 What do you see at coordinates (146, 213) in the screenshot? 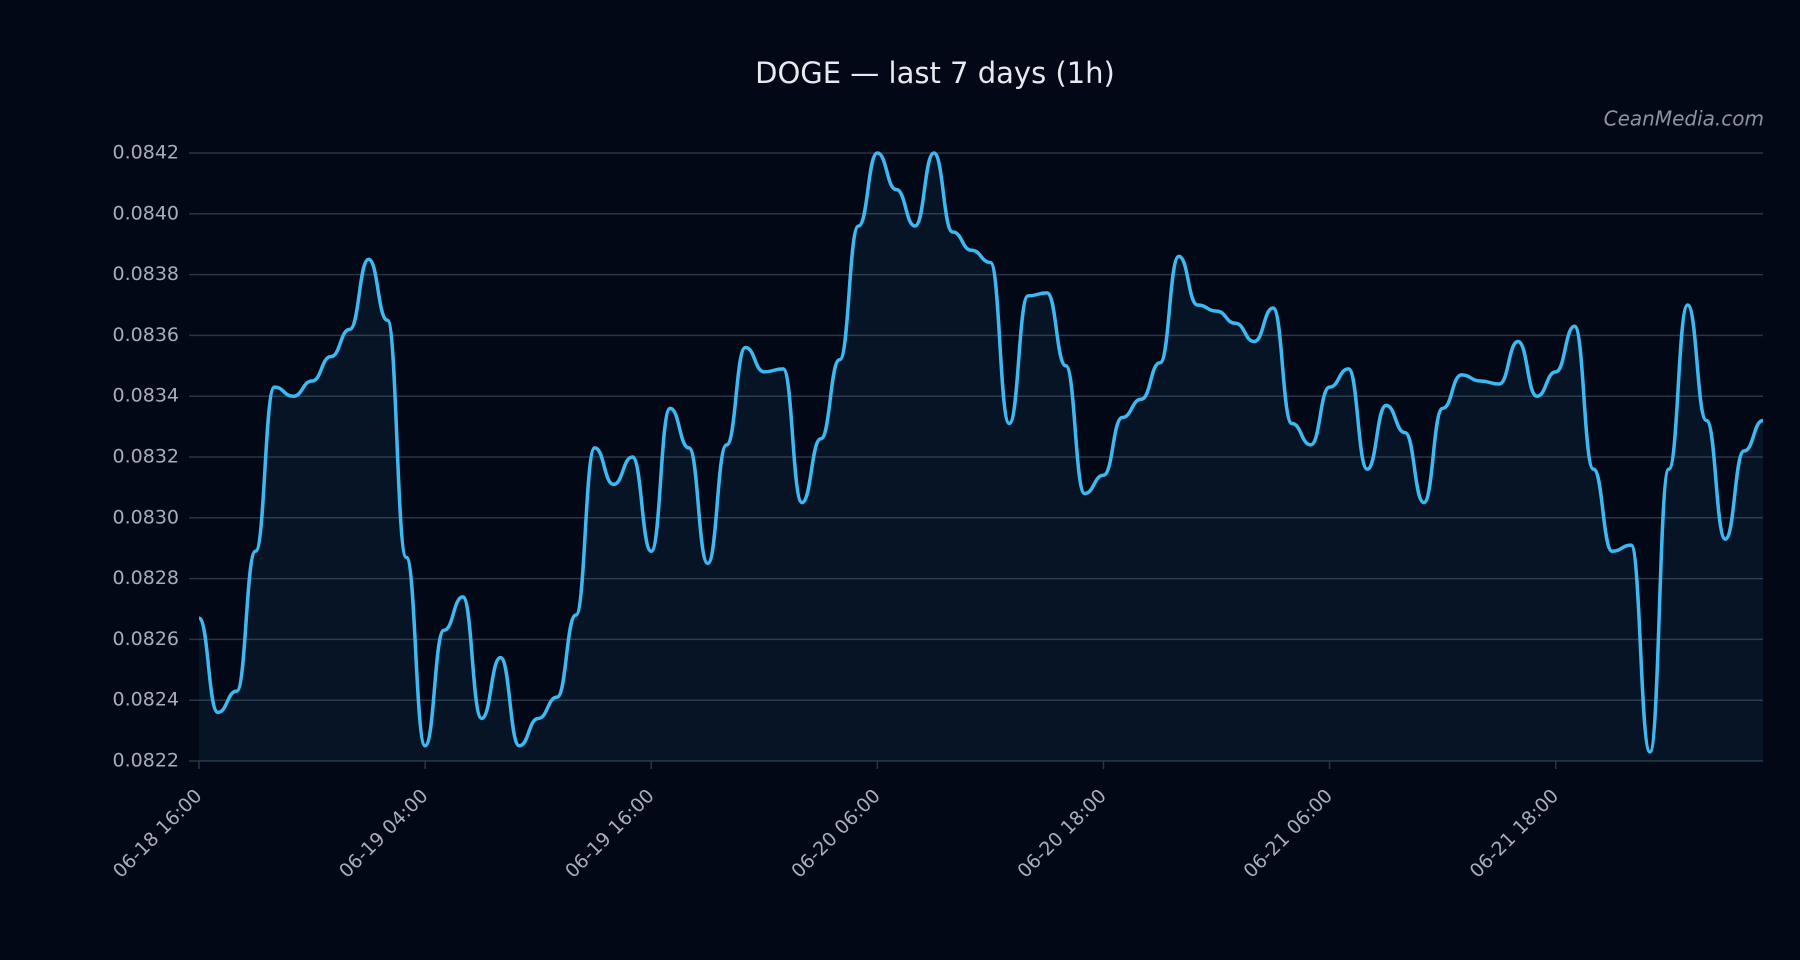
I see `y-tick-label: 0.0840` at bounding box center [146, 213].